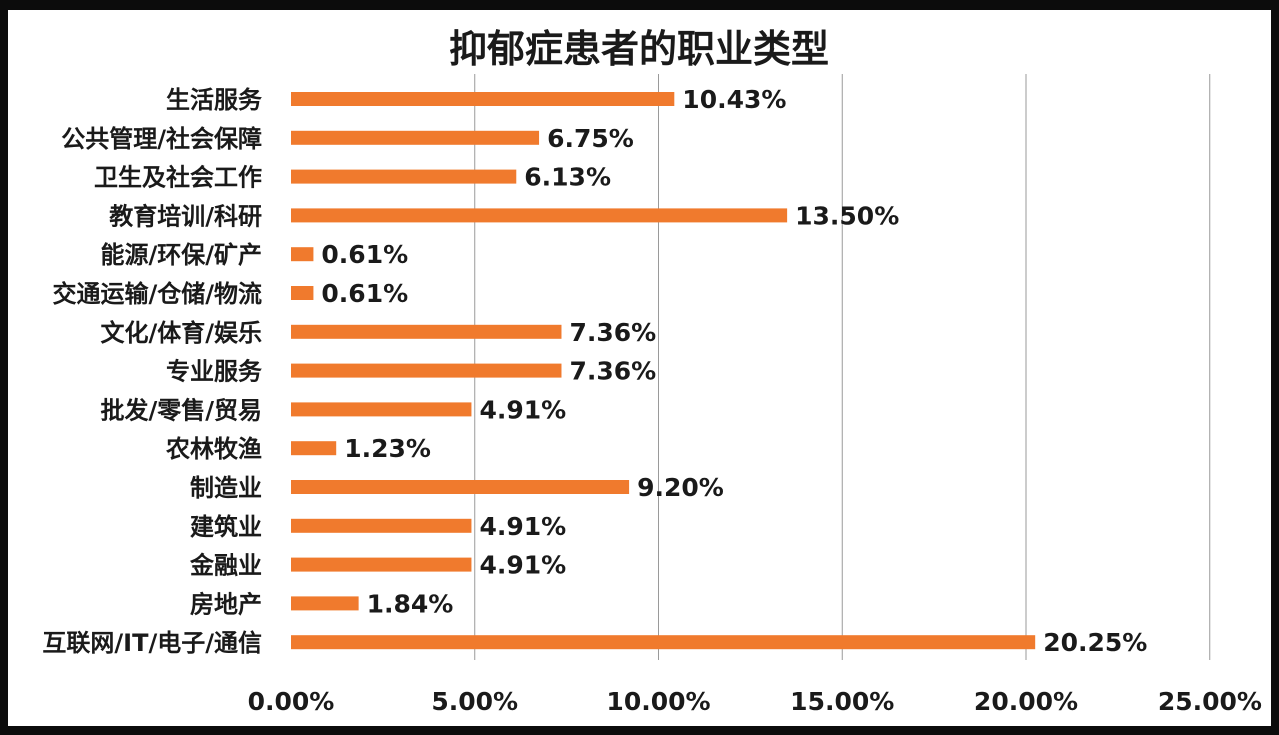  What do you see at coordinates (364, 254) in the screenshot?
I see `value-label-4: 0.61%` at bounding box center [364, 254].